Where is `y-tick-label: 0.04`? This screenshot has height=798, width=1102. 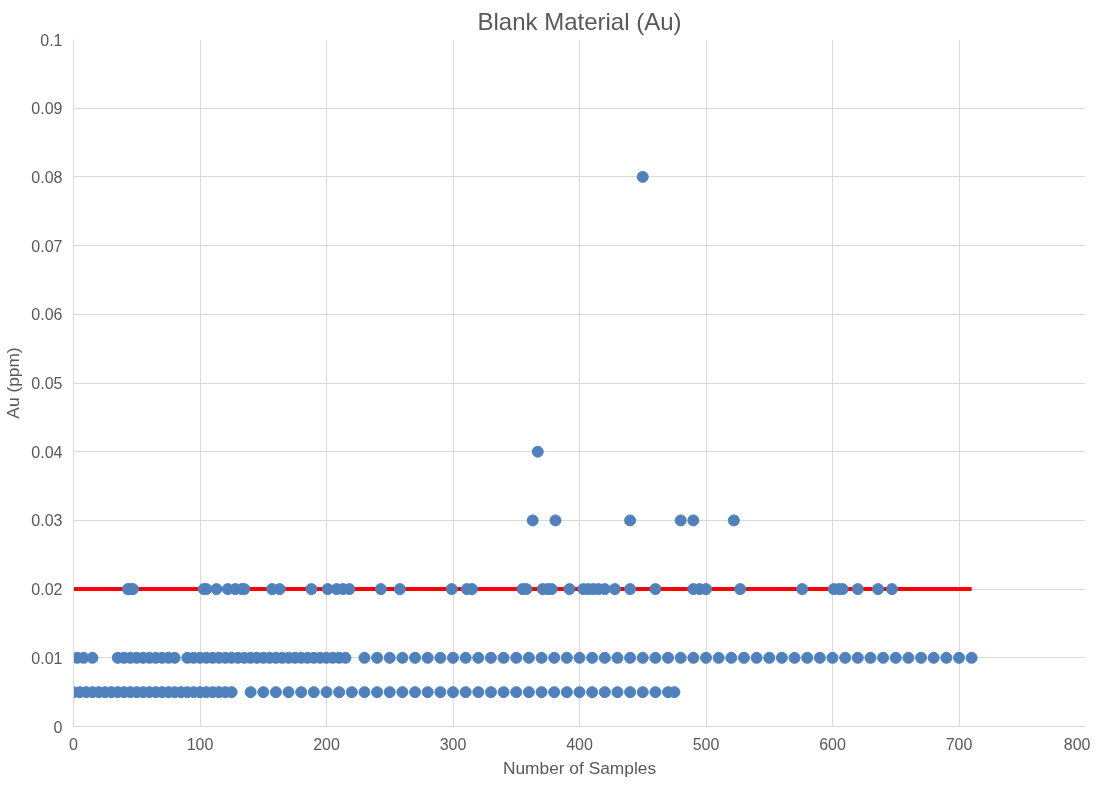
y-tick-label: 0.04 is located at coordinates (47, 452).